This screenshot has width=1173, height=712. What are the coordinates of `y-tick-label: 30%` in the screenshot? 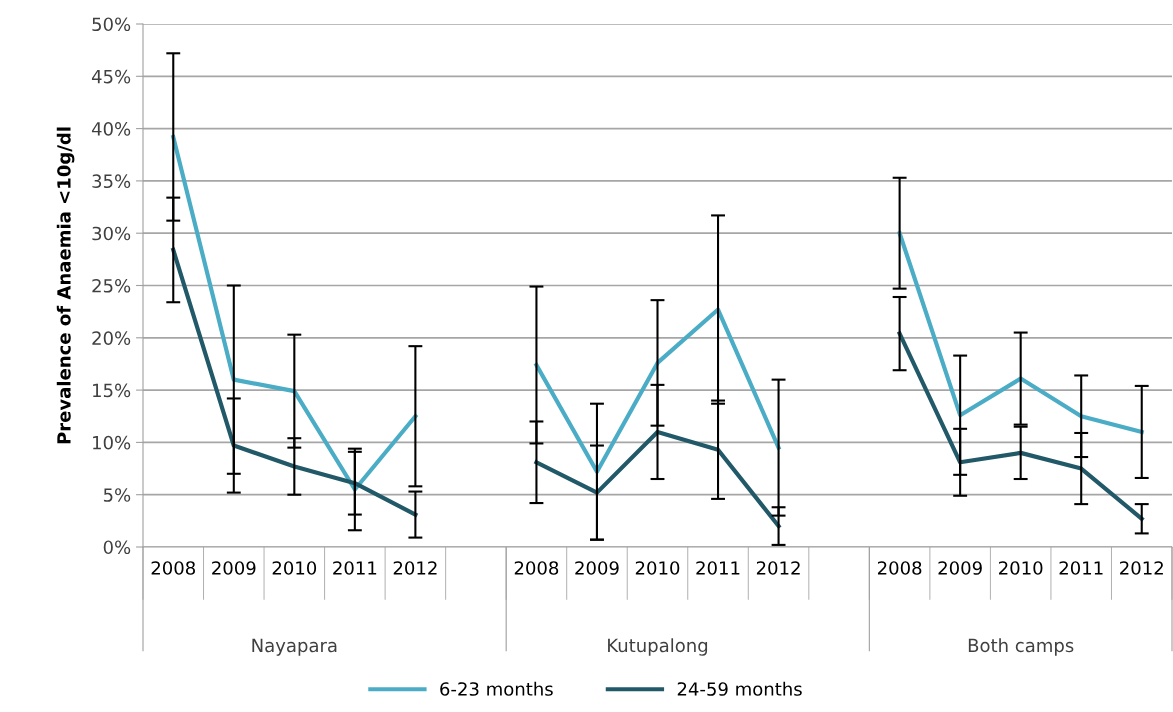 It's located at (111, 233).